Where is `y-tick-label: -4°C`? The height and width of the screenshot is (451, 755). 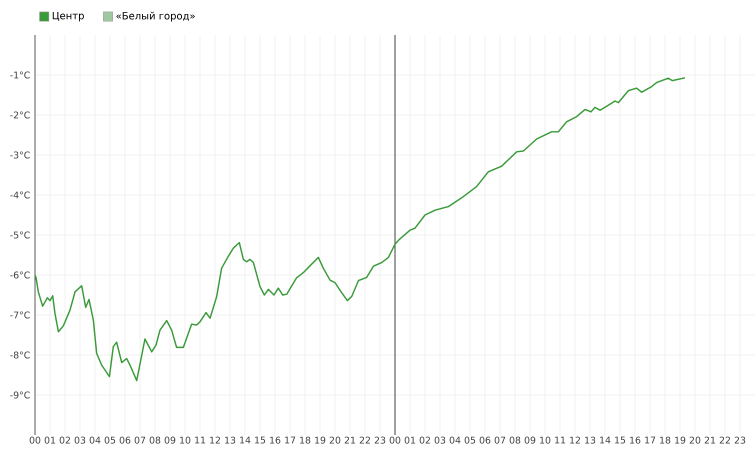
y-tick-label: -4°C is located at coordinates (20, 195).